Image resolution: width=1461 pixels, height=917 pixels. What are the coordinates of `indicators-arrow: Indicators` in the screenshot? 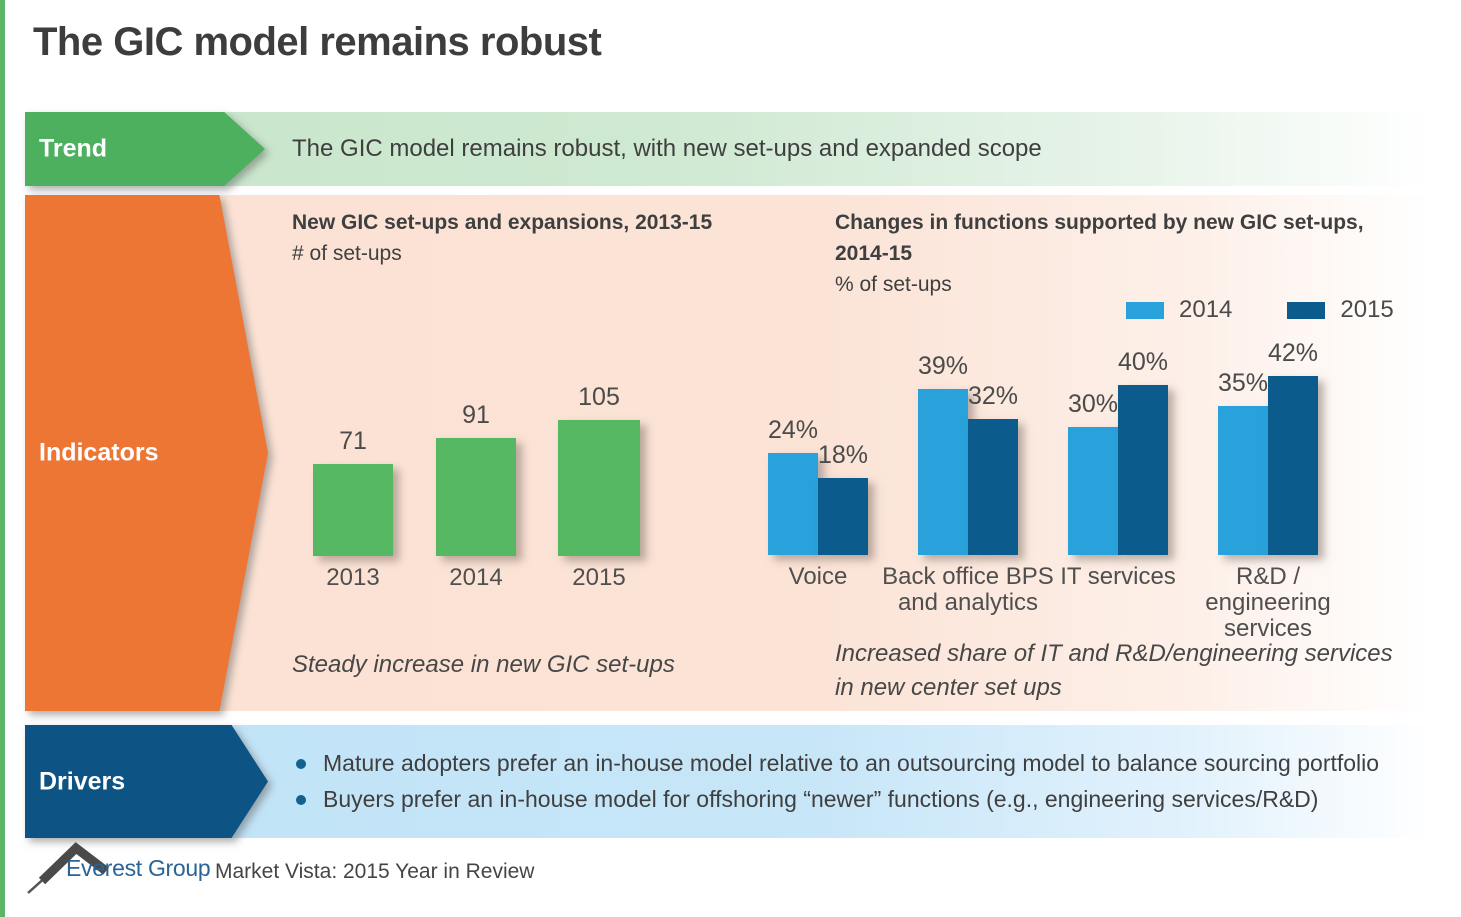 It's located at (146, 453).